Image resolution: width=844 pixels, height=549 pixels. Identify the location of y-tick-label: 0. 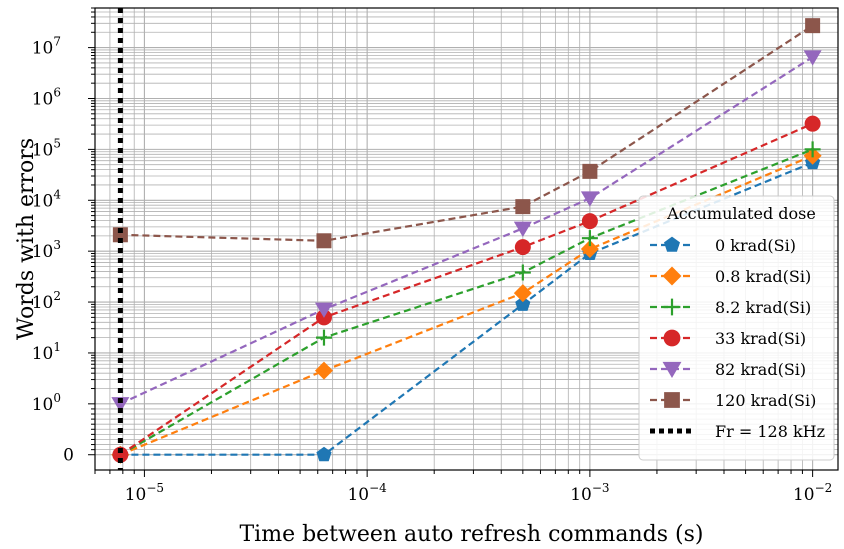
(68, 456).